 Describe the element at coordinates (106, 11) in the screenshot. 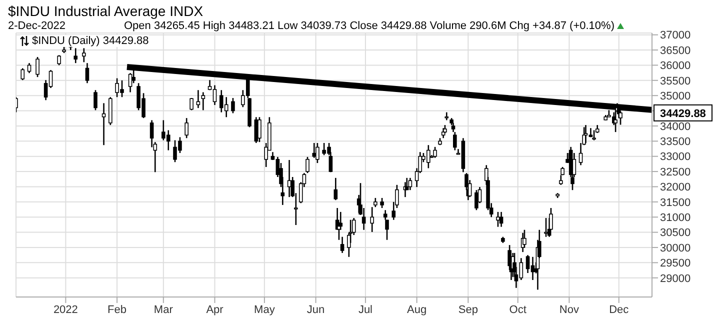

I see `chart-title: $INDU Industrial Average INDX` at that location.